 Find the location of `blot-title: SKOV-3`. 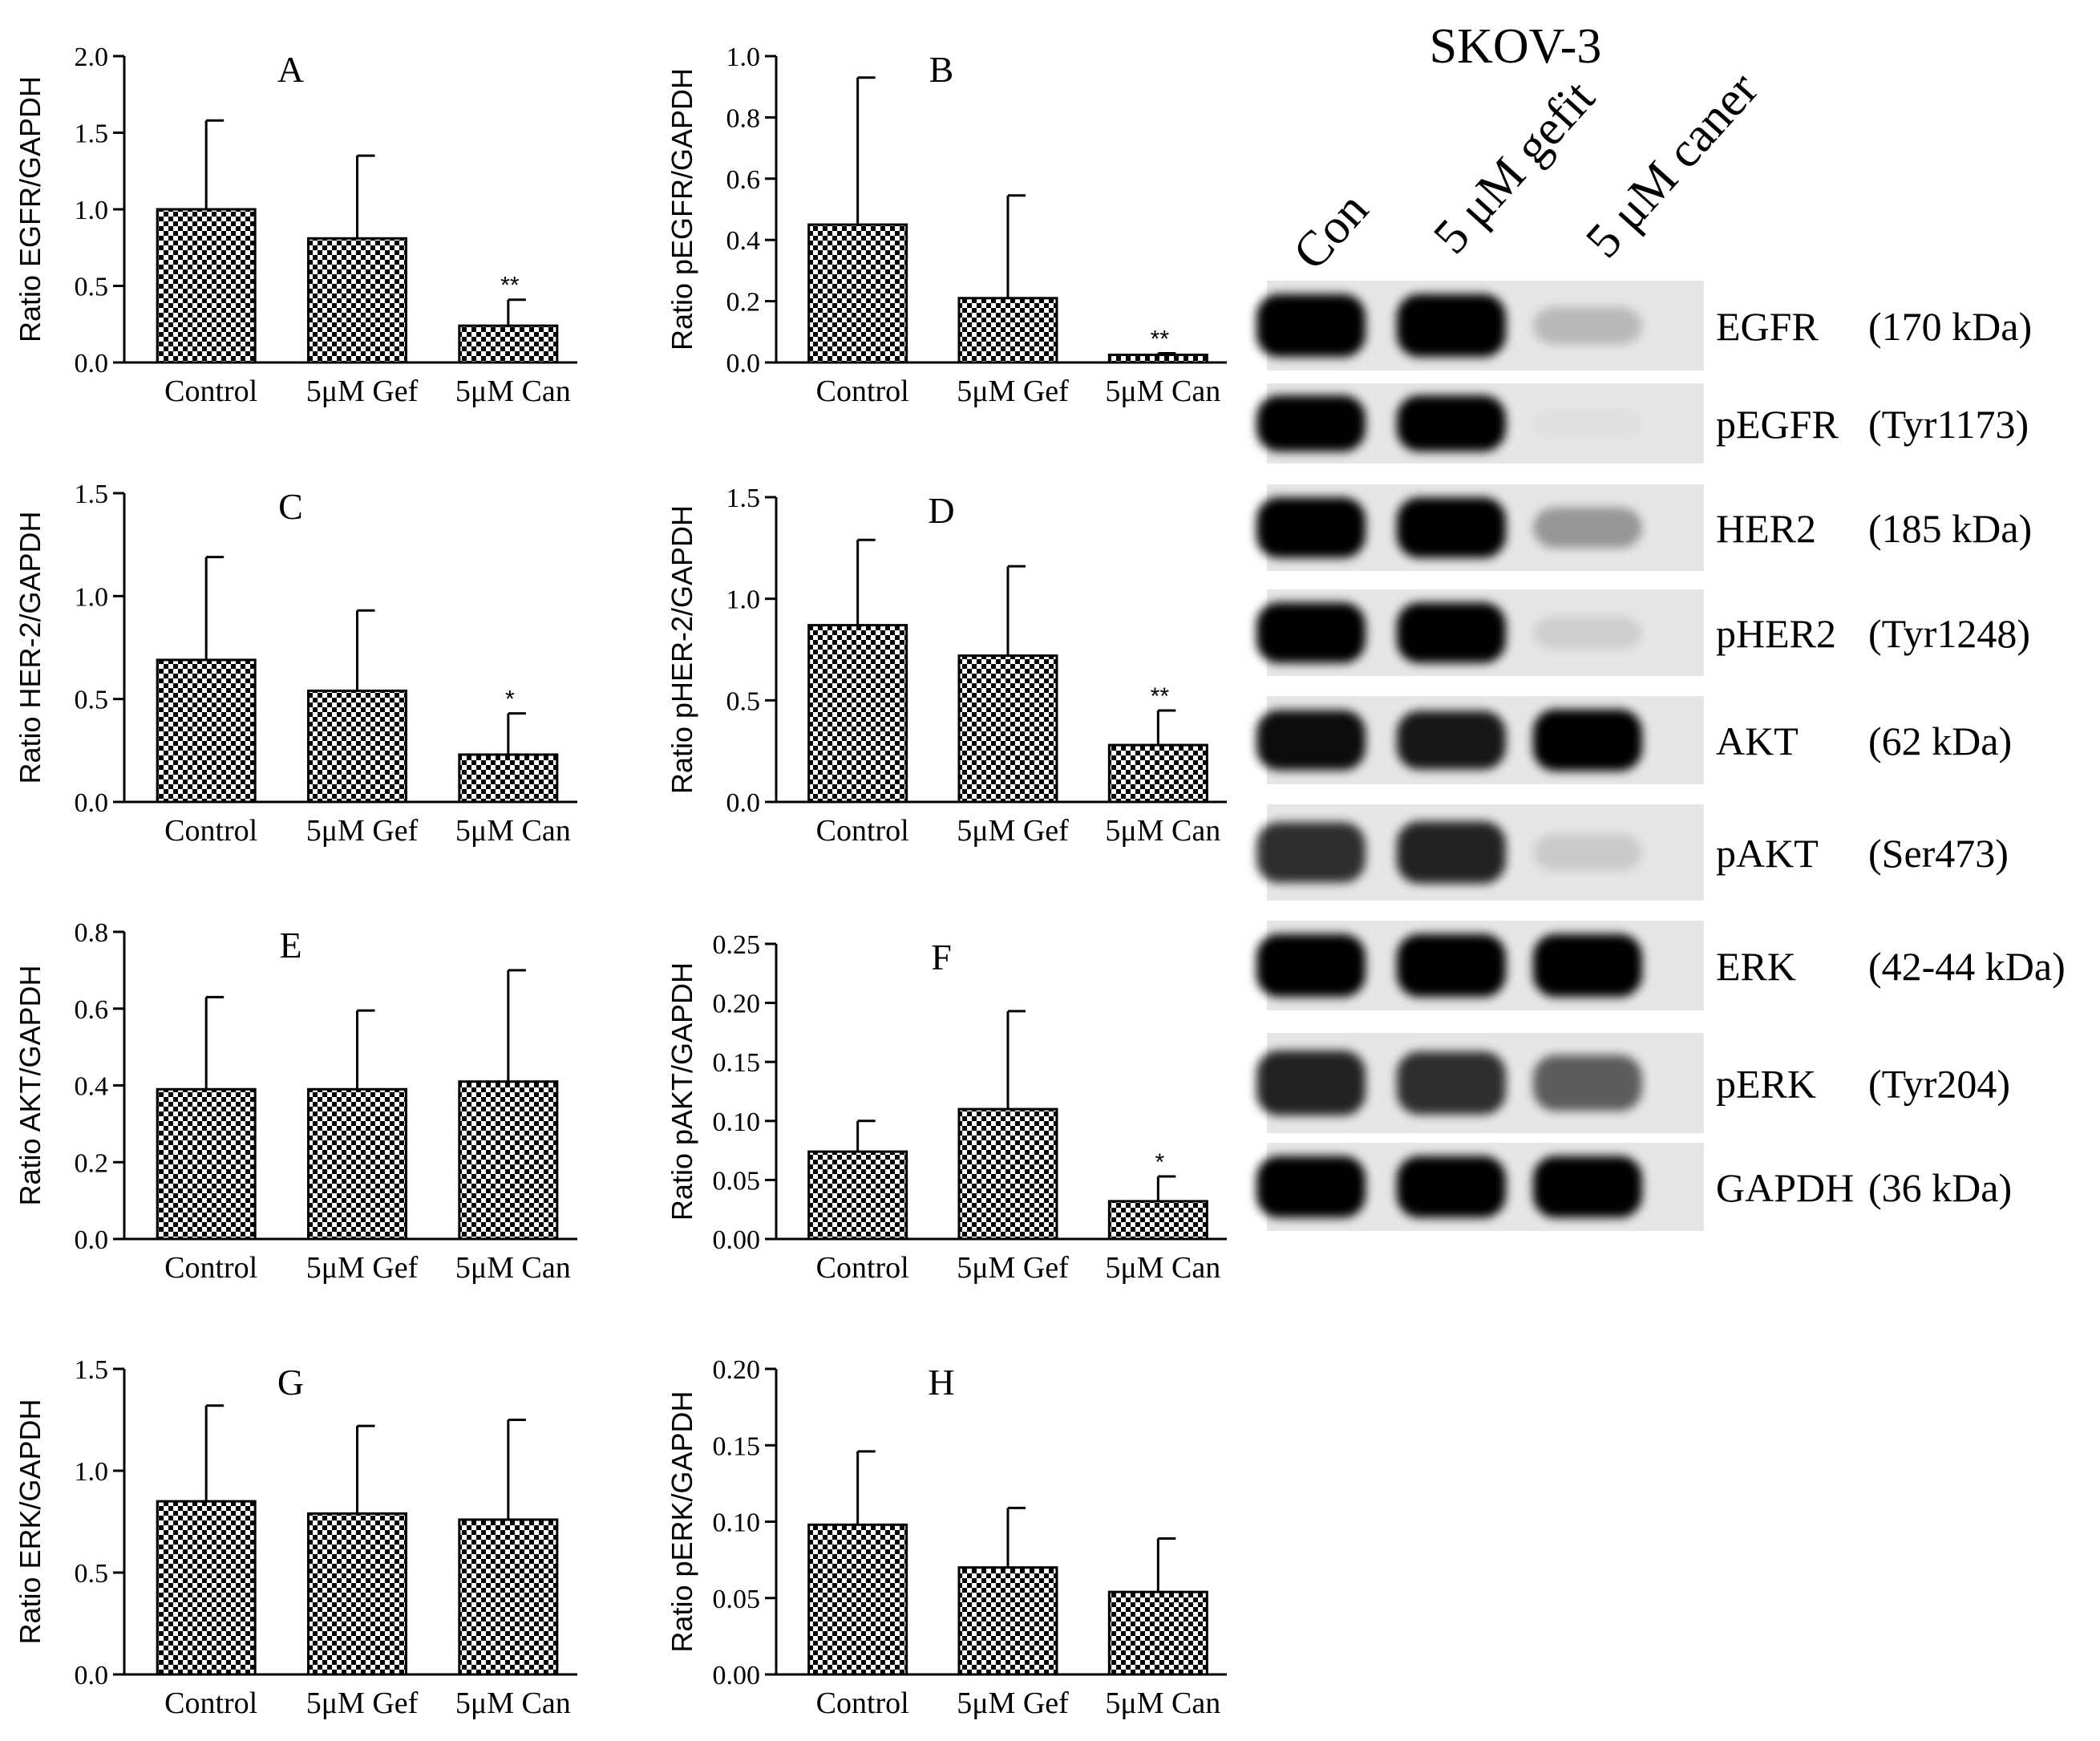

blot-title: SKOV-3 is located at coordinates (1516, 46).